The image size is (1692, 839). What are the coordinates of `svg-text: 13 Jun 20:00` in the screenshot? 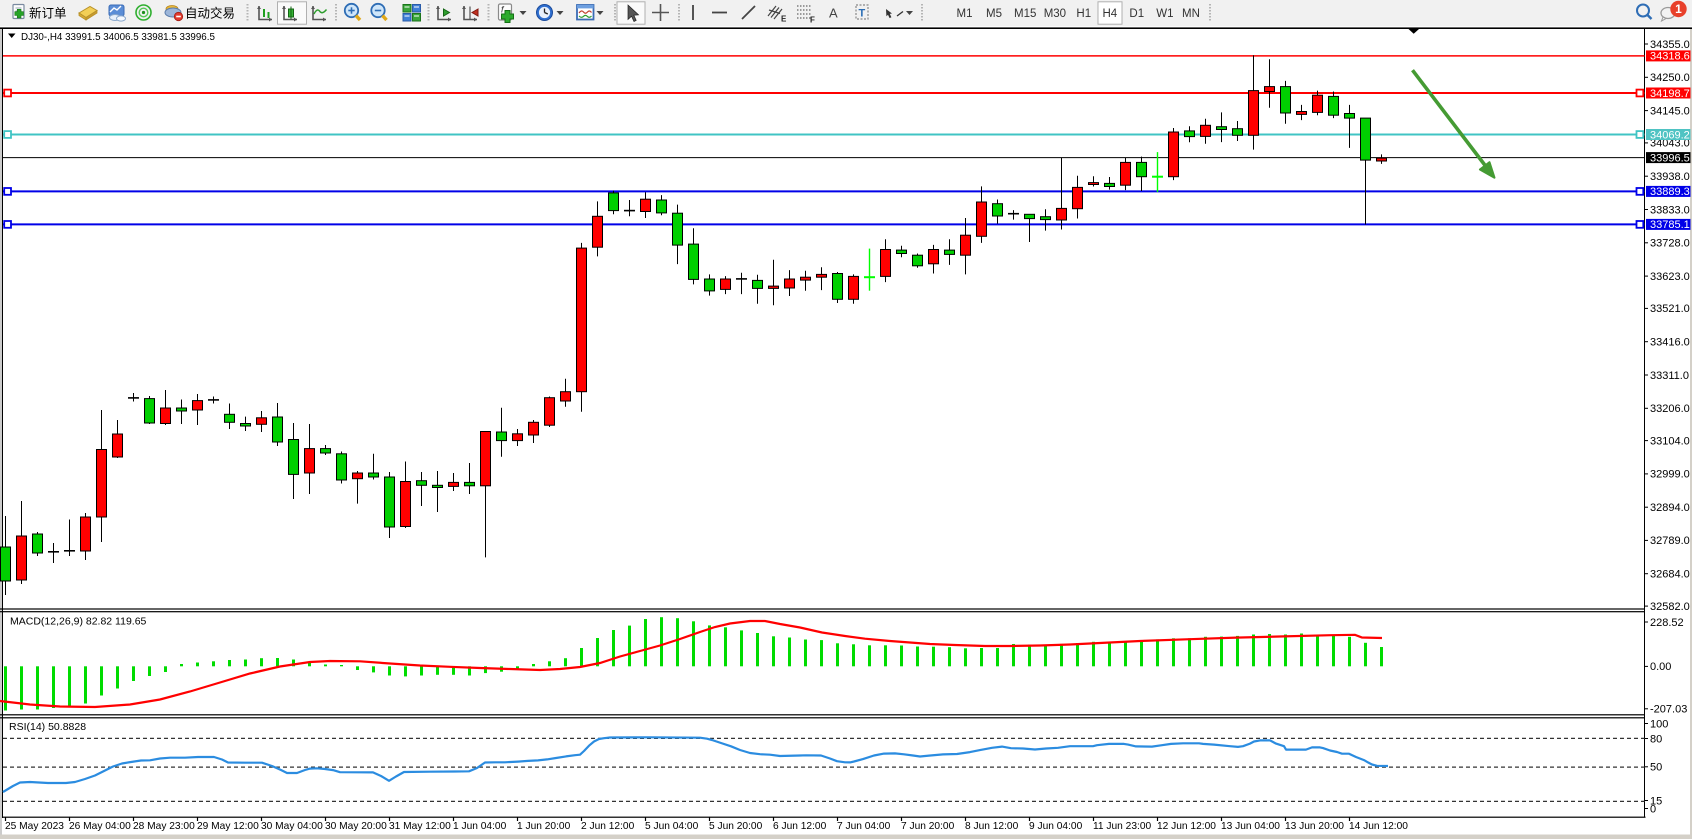 It's located at (1314, 826).